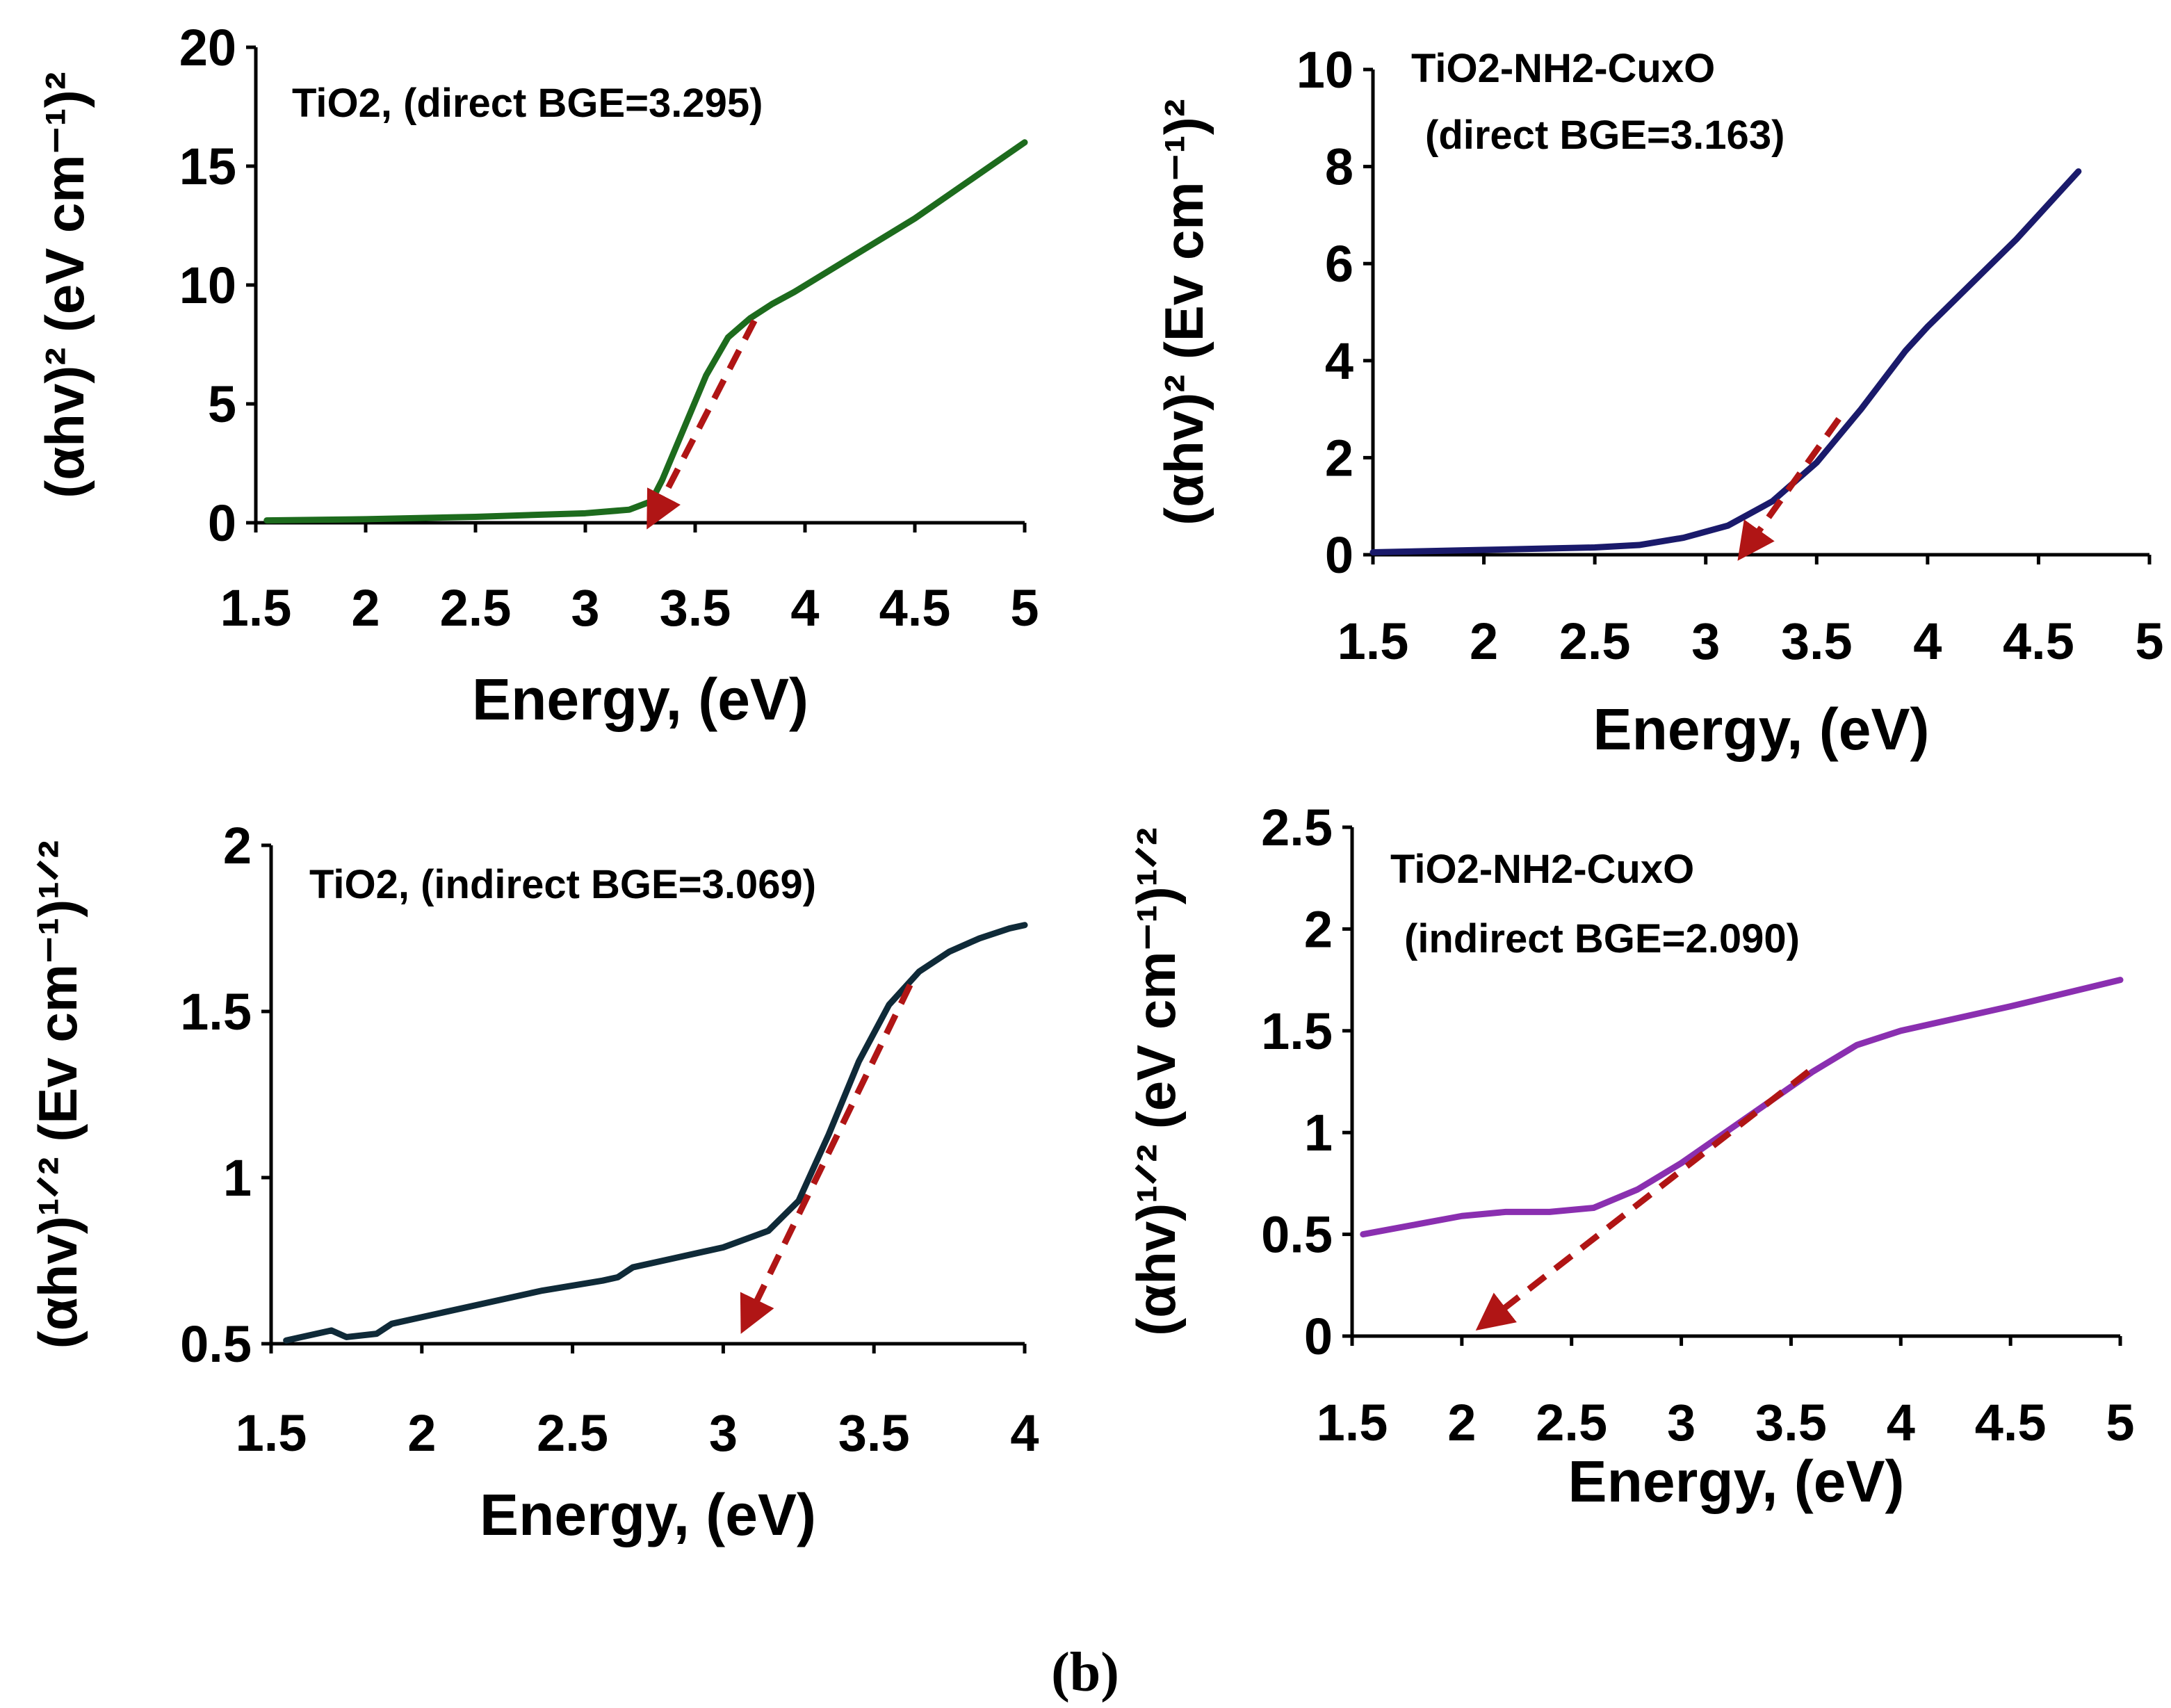 This screenshot has width=2171, height=1708. What do you see at coordinates (207, 167) in the screenshot?
I see `y-tick-label: 15` at bounding box center [207, 167].